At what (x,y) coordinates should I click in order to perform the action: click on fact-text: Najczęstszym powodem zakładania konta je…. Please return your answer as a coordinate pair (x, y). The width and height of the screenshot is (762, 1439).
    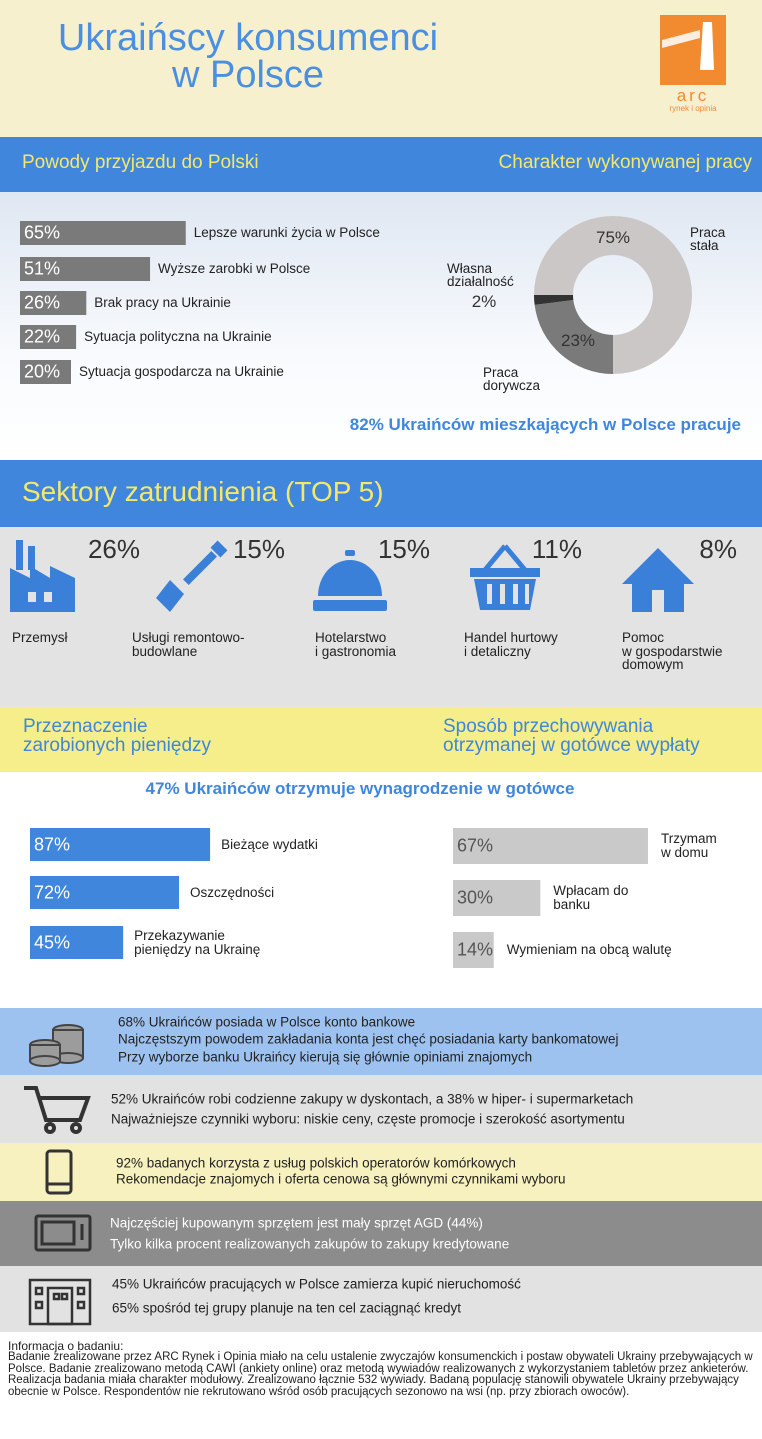
    Looking at the image, I should click on (368, 1039).